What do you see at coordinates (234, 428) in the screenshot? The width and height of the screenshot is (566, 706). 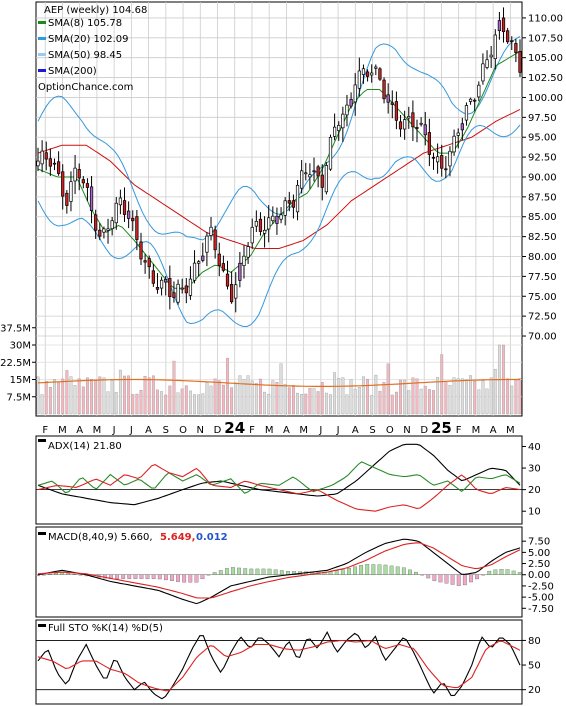 I see `x-axis-label: 24` at bounding box center [234, 428].